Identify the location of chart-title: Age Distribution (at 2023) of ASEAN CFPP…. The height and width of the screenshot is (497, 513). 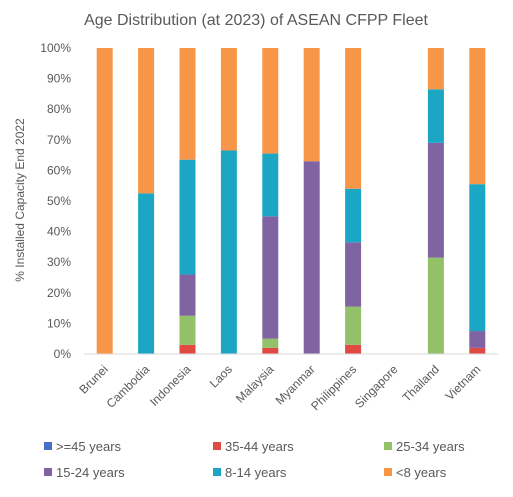
(256, 20).